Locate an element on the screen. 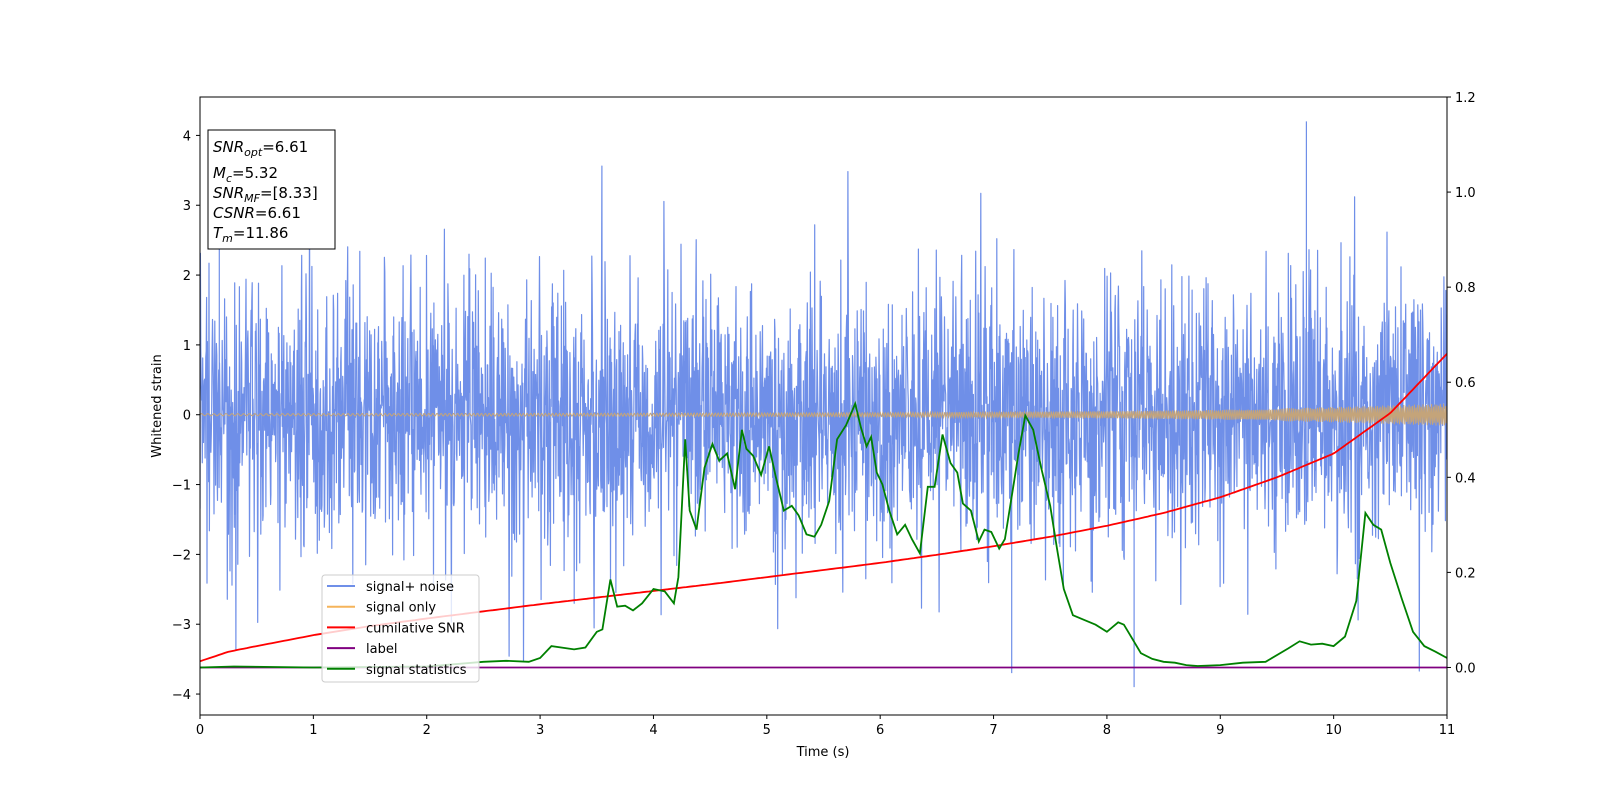 The width and height of the screenshot is (1600, 800). y-tick-label: −2 is located at coordinates (181, 555).